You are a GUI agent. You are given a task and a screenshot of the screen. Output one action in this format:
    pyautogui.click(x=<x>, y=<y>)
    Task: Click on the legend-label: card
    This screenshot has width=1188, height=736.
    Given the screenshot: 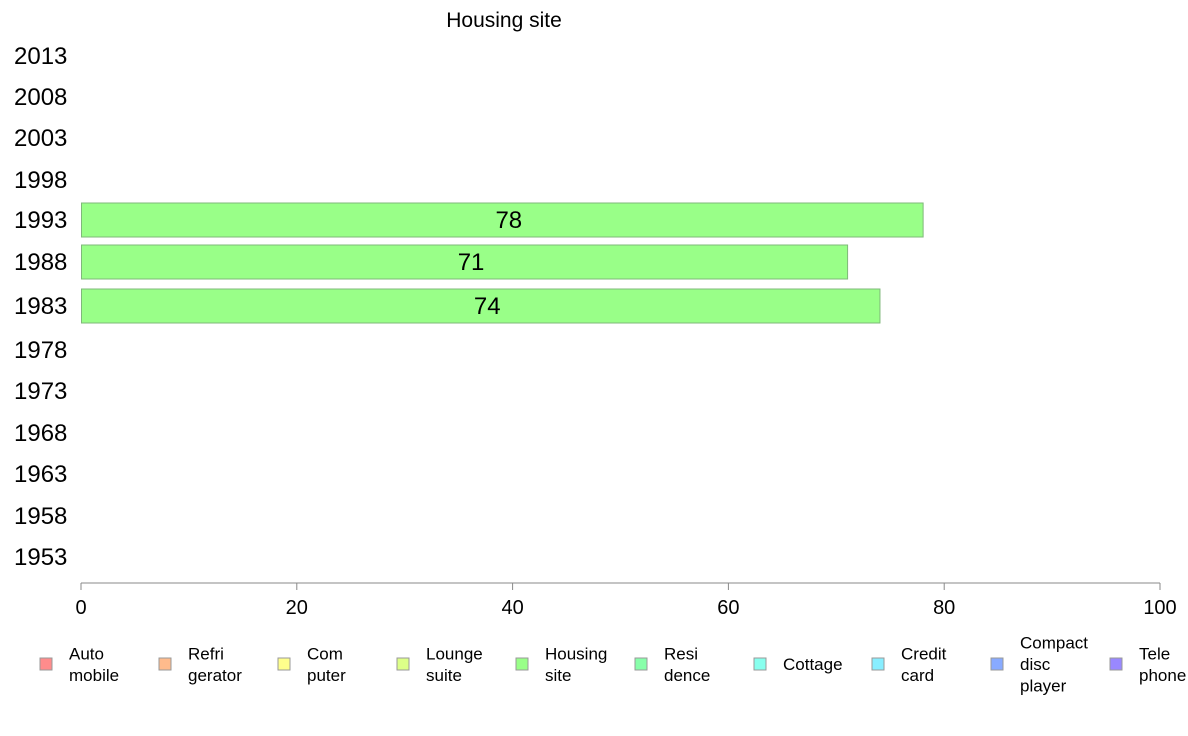 What is the action you would take?
    pyautogui.click(x=917, y=675)
    